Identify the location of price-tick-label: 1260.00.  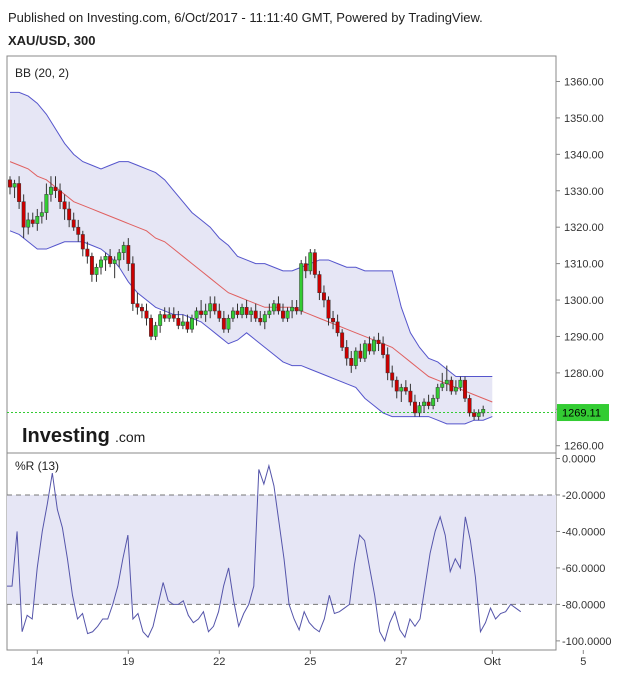
(584, 447).